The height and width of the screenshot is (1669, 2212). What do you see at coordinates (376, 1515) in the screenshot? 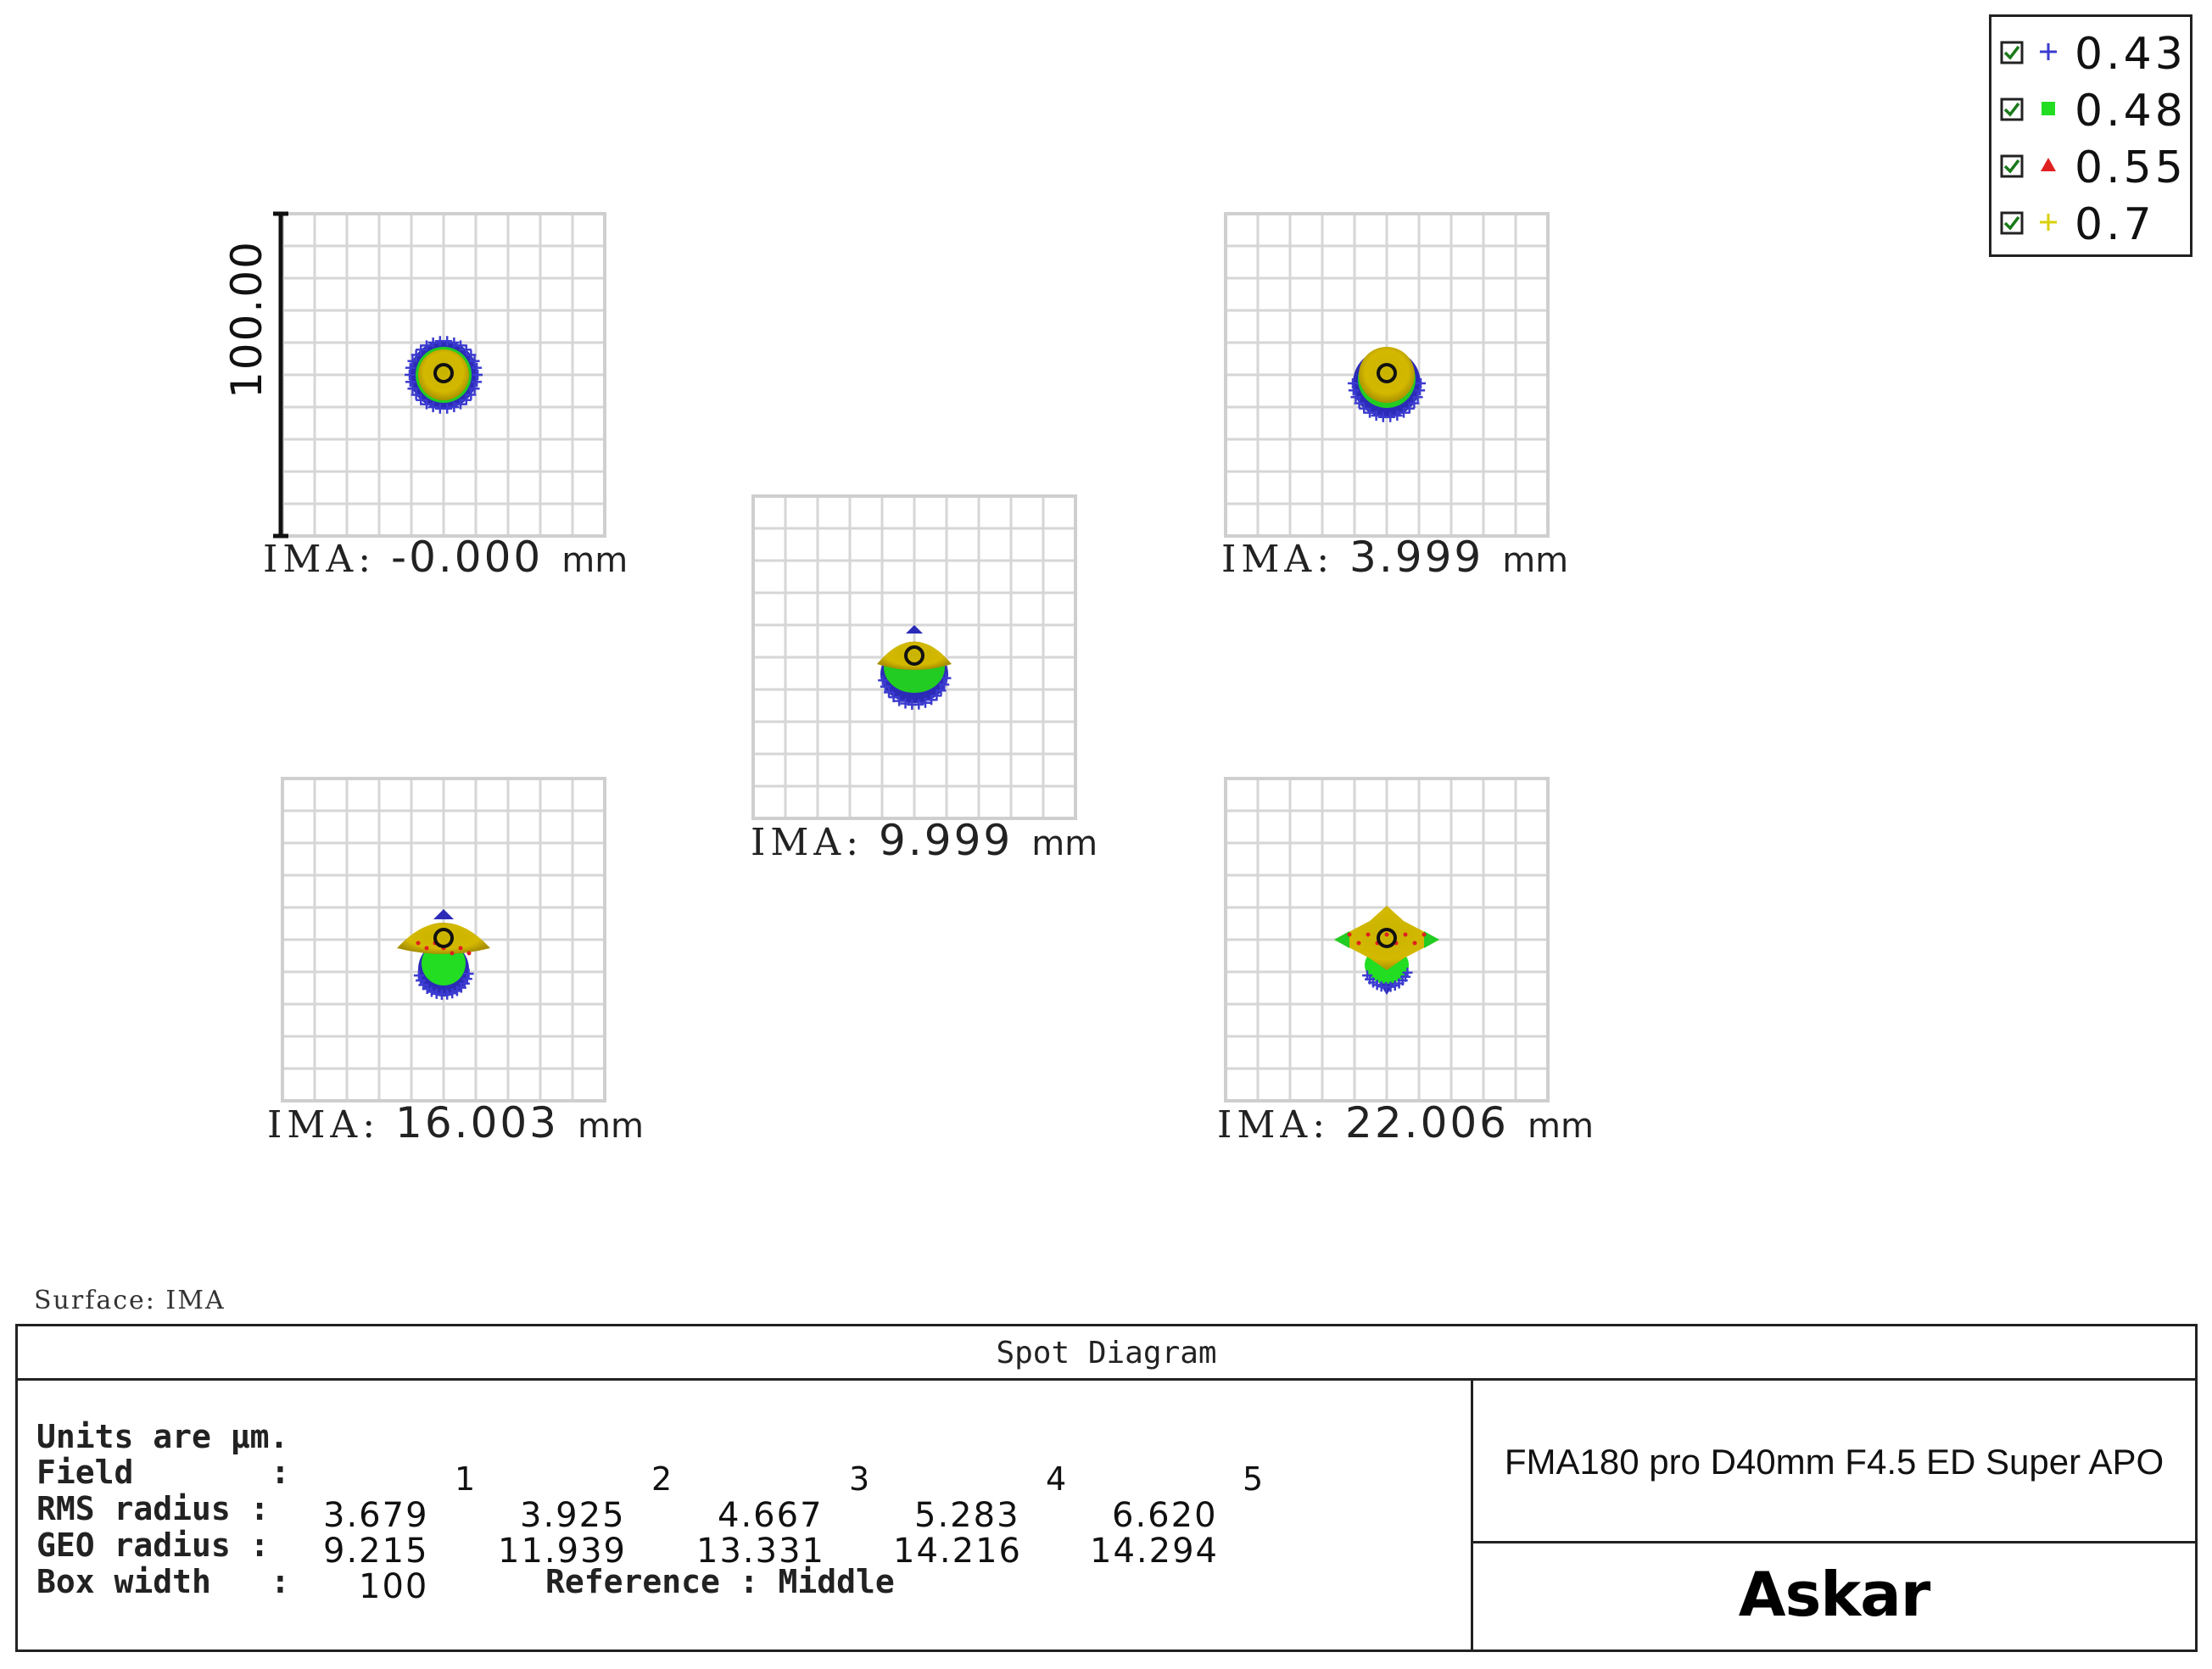
I see `rms-value: 3.679` at bounding box center [376, 1515].